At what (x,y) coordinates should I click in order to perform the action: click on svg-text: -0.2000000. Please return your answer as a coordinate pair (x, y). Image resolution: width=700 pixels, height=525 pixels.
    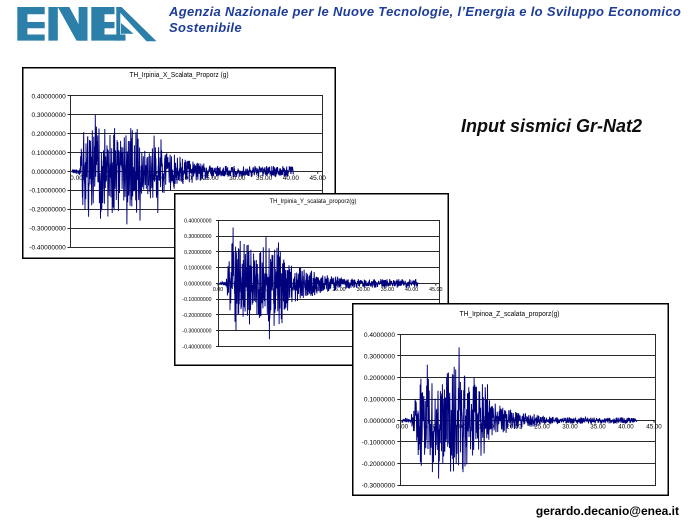
    Looking at the image, I should click on (379, 464).